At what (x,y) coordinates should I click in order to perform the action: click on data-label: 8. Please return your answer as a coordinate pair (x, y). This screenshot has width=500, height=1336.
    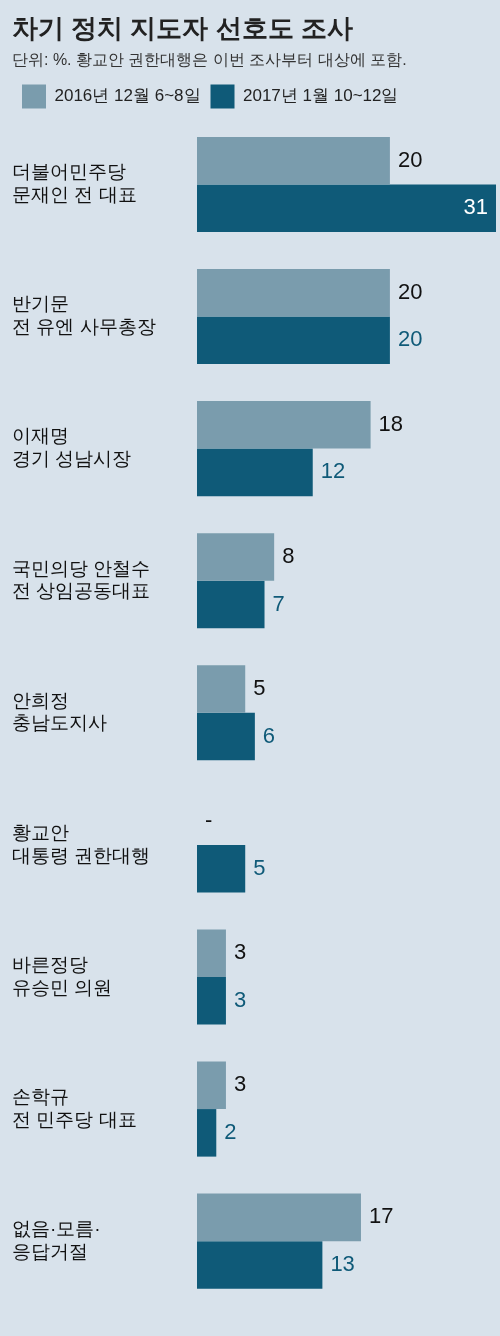
    Looking at the image, I should click on (288, 555).